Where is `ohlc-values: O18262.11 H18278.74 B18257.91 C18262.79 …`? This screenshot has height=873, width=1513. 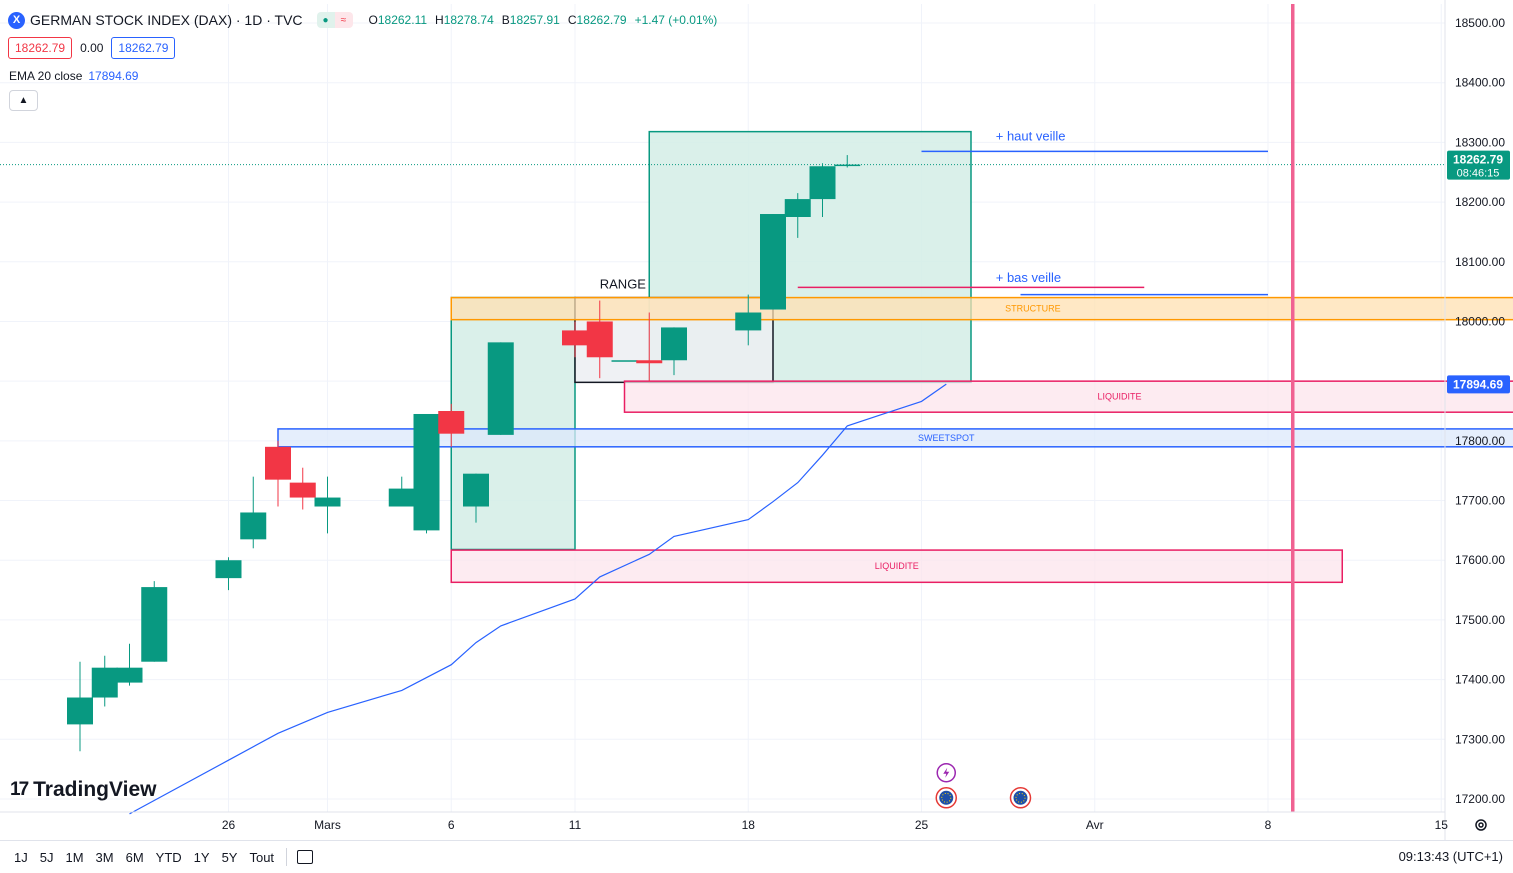
ohlc-values: O18262.11 H18278.74 B18257.91 C18262.79 … is located at coordinates (543, 20).